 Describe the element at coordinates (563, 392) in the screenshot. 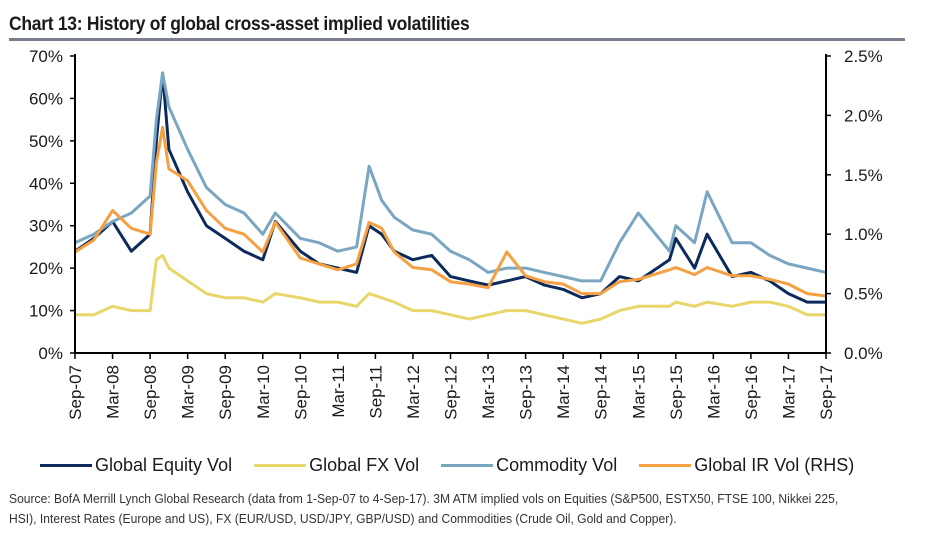

I see `x-tick-label: Mar-14` at that location.